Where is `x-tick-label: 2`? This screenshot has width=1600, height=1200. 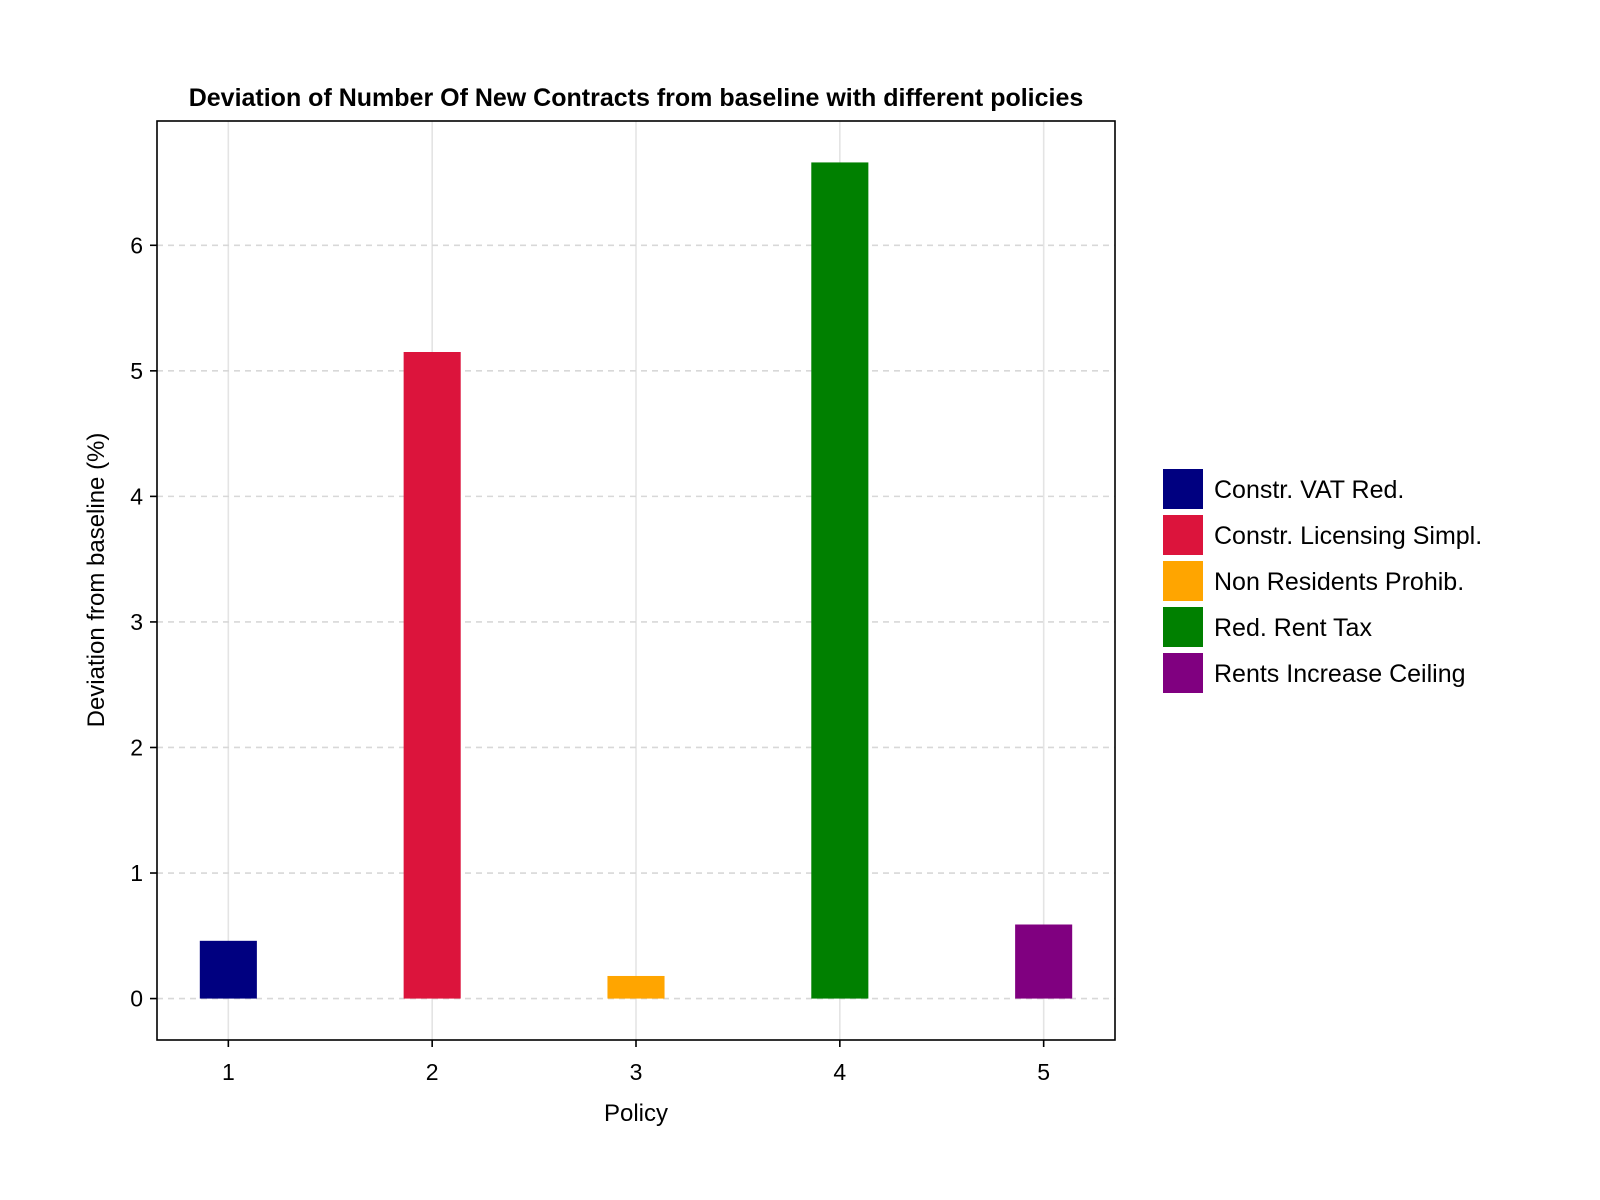 x-tick-label: 2 is located at coordinates (432, 1072).